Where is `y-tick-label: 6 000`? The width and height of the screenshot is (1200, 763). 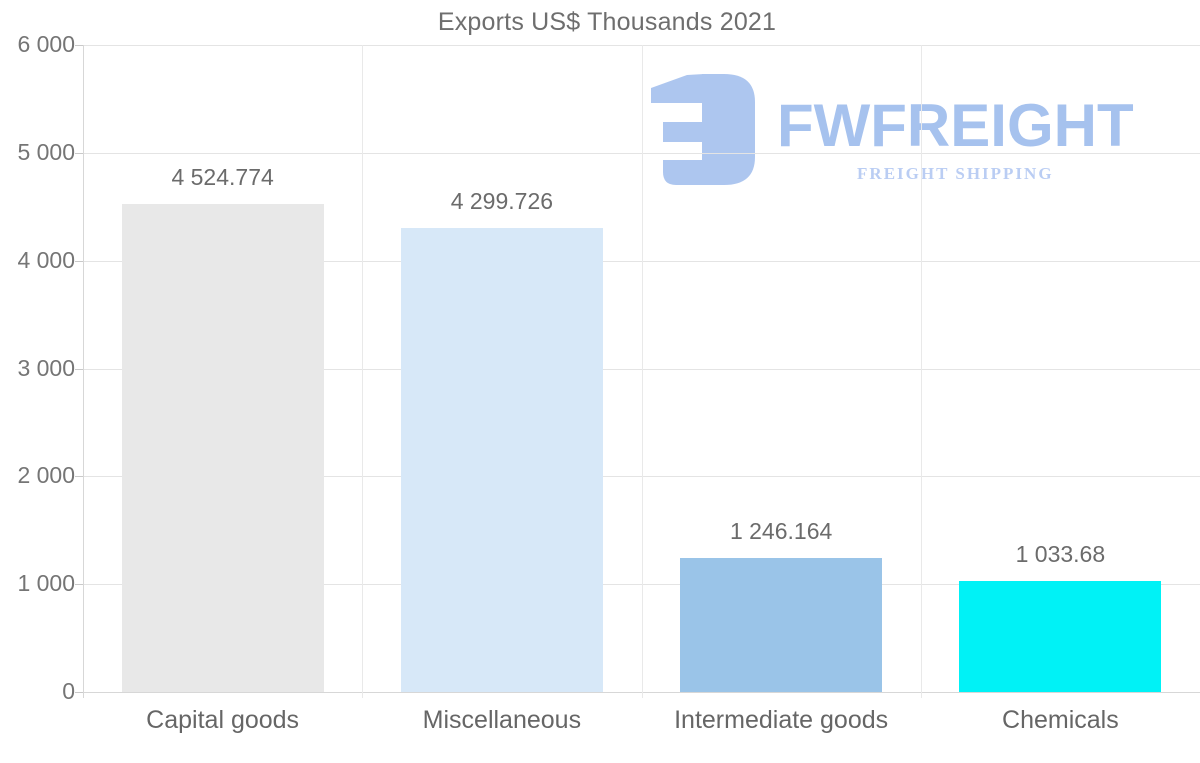 y-tick-label: 6 000 is located at coordinates (46, 44).